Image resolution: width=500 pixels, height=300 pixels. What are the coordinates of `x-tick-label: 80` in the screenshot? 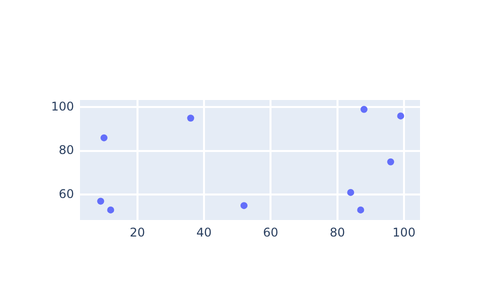 It's located at (337, 232).